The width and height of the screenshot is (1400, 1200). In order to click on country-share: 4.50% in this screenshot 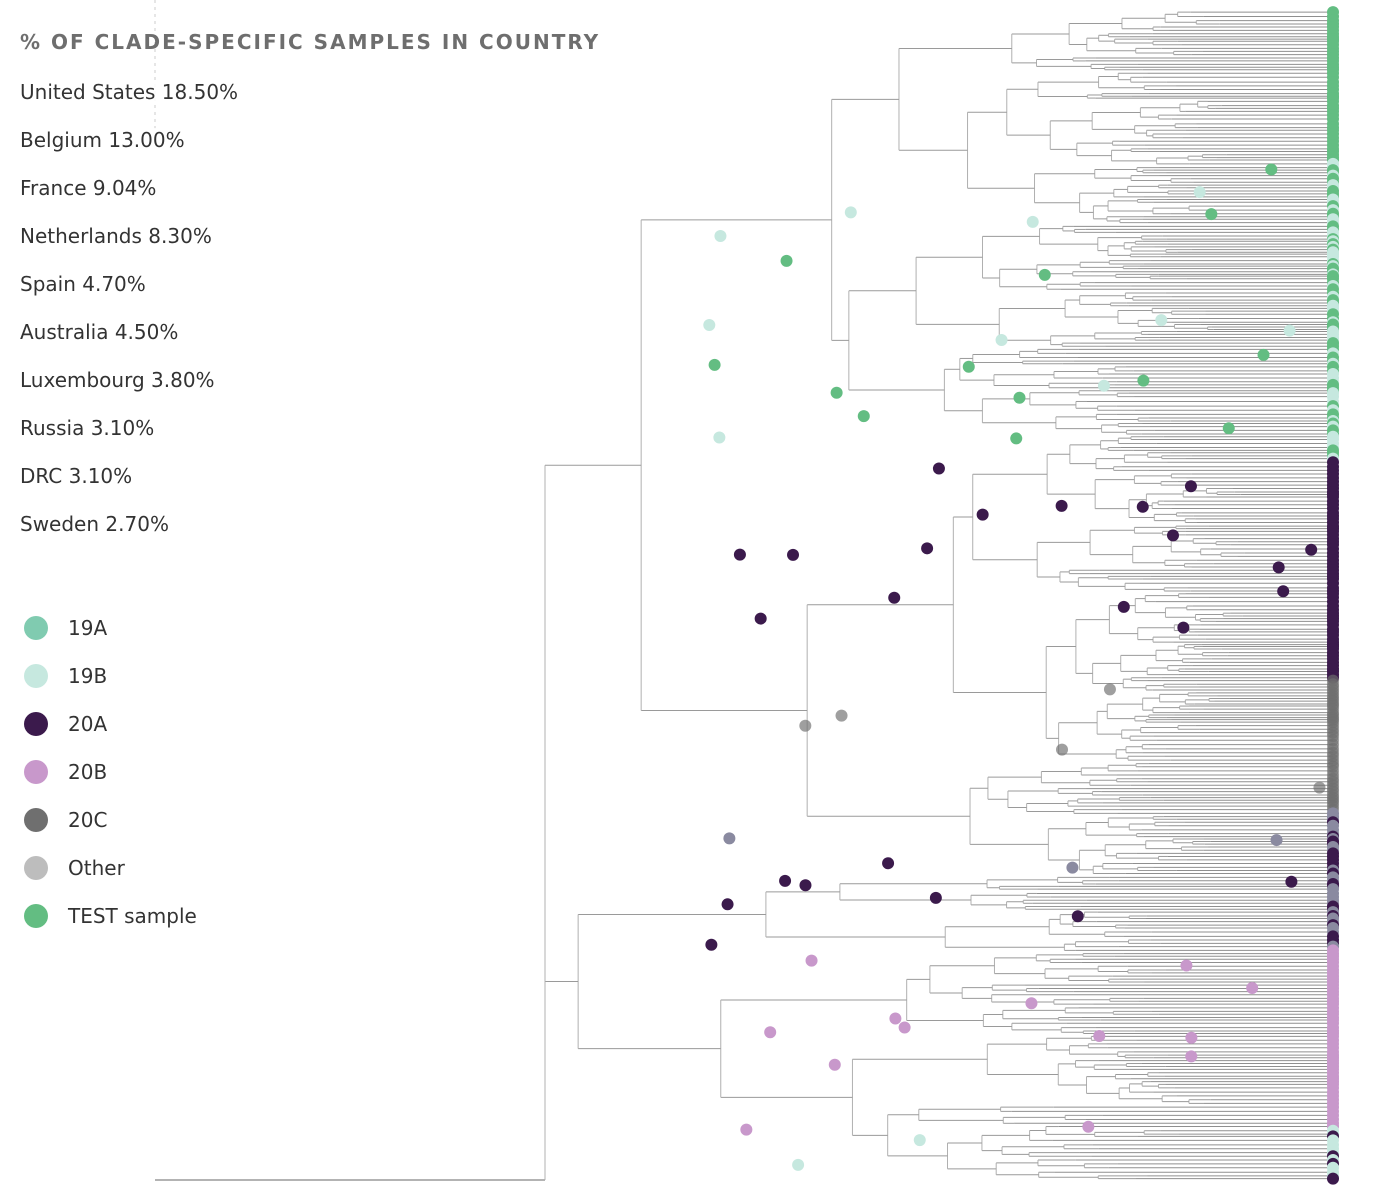, I will do `click(146, 332)`.